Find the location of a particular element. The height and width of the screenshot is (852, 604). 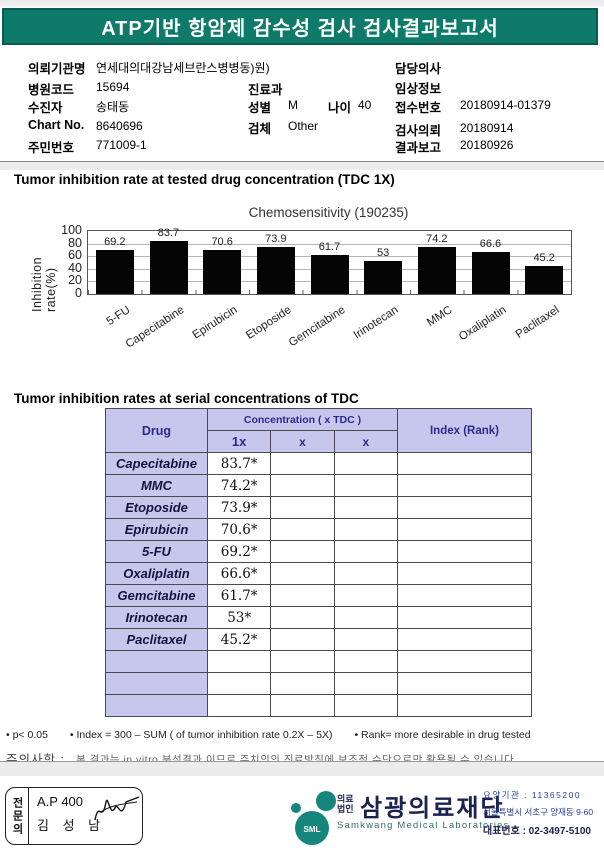

field-value-institution: 연세대의대강남세브란스병병동)원) is located at coordinates (183, 68).